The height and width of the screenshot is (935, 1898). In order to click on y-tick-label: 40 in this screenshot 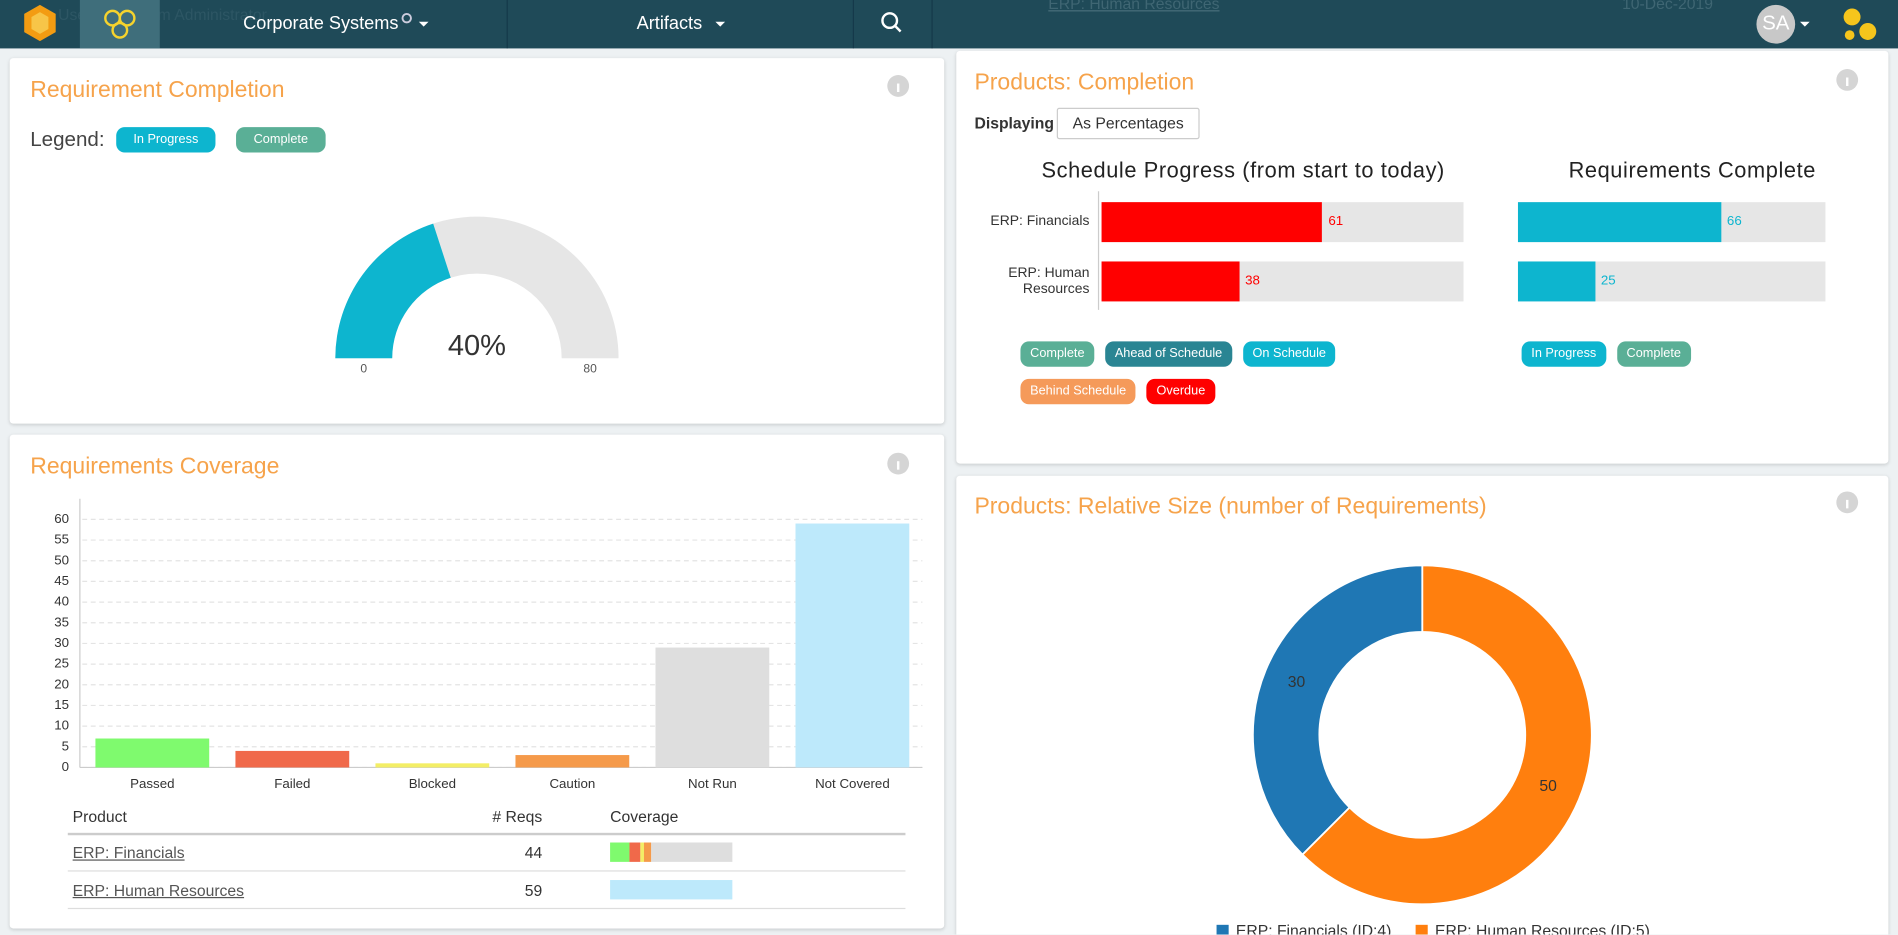, I will do `click(61, 601)`.